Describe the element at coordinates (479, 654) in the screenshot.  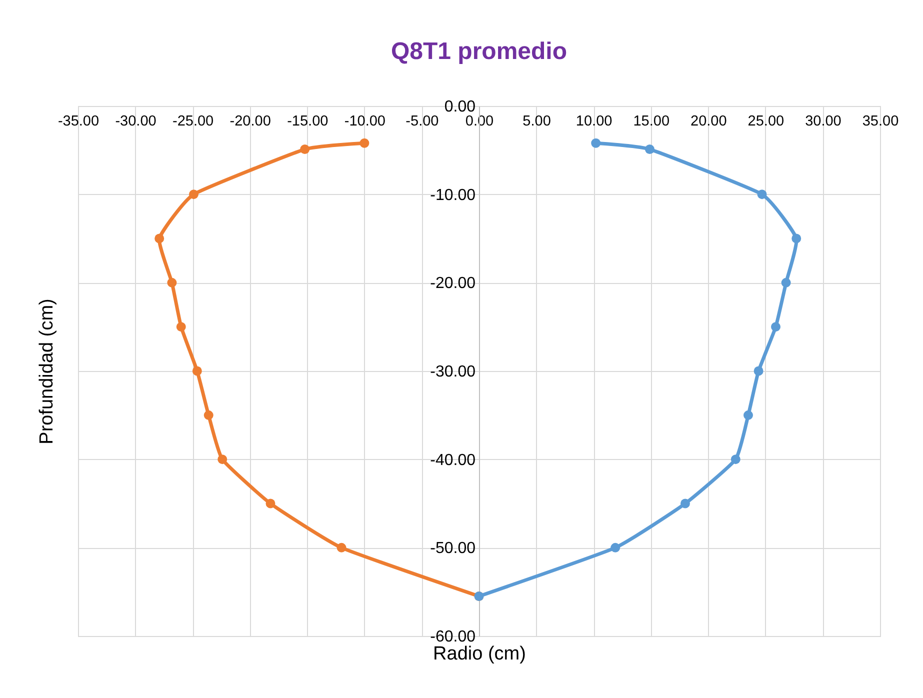
I see `x-axis-title: Radio (cm)` at that location.